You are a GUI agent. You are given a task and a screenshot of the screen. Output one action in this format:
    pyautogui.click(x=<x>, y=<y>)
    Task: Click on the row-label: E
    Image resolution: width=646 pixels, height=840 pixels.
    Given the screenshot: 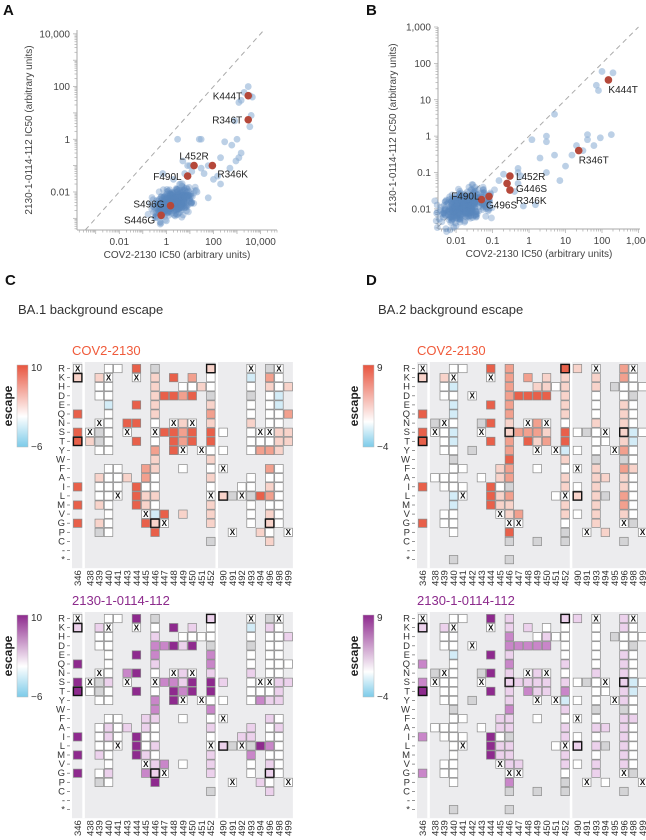 What is the action you would take?
    pyautogui.click(x=62, y=405)
    